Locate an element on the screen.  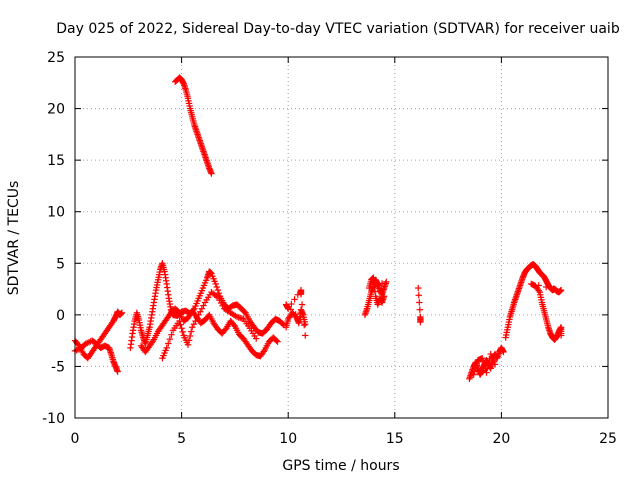
y-tick-label: 25 is located at coordinates (56, 58).